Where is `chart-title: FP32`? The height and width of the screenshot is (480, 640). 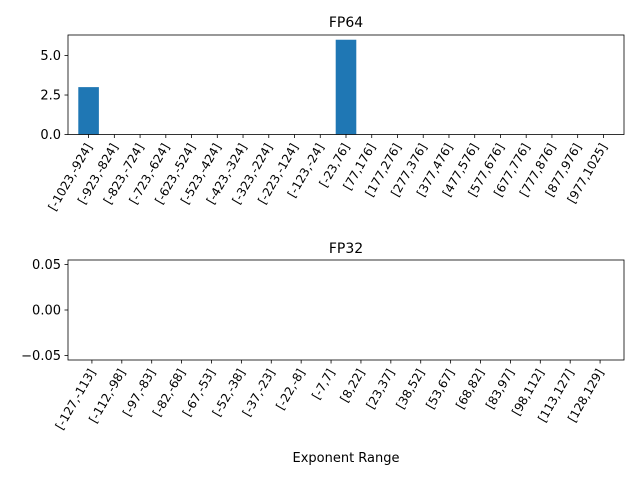 chart-title: FP32 is located at coordinates (346, 249).